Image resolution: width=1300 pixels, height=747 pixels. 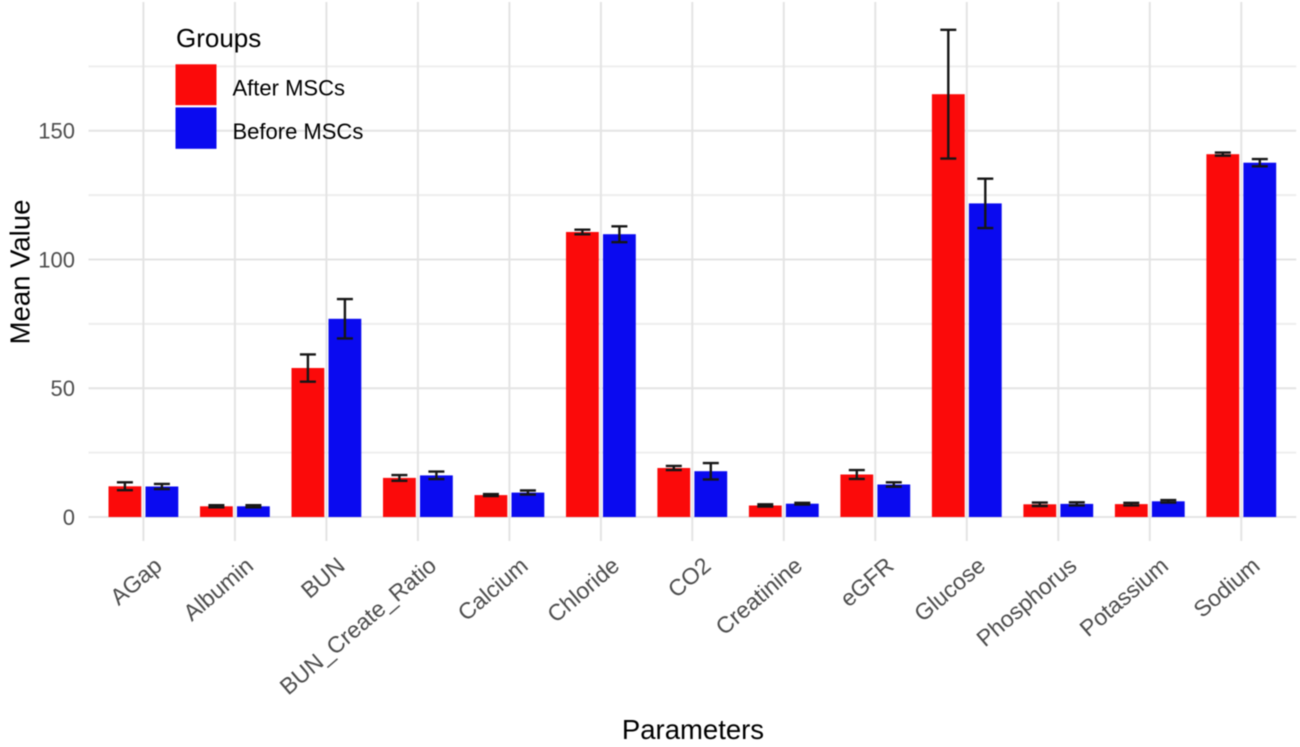 What do you see at coordinates (298, 131) in the screenshot?
I see `svg-text: Before MSCs` at bounding box center [298, 131].